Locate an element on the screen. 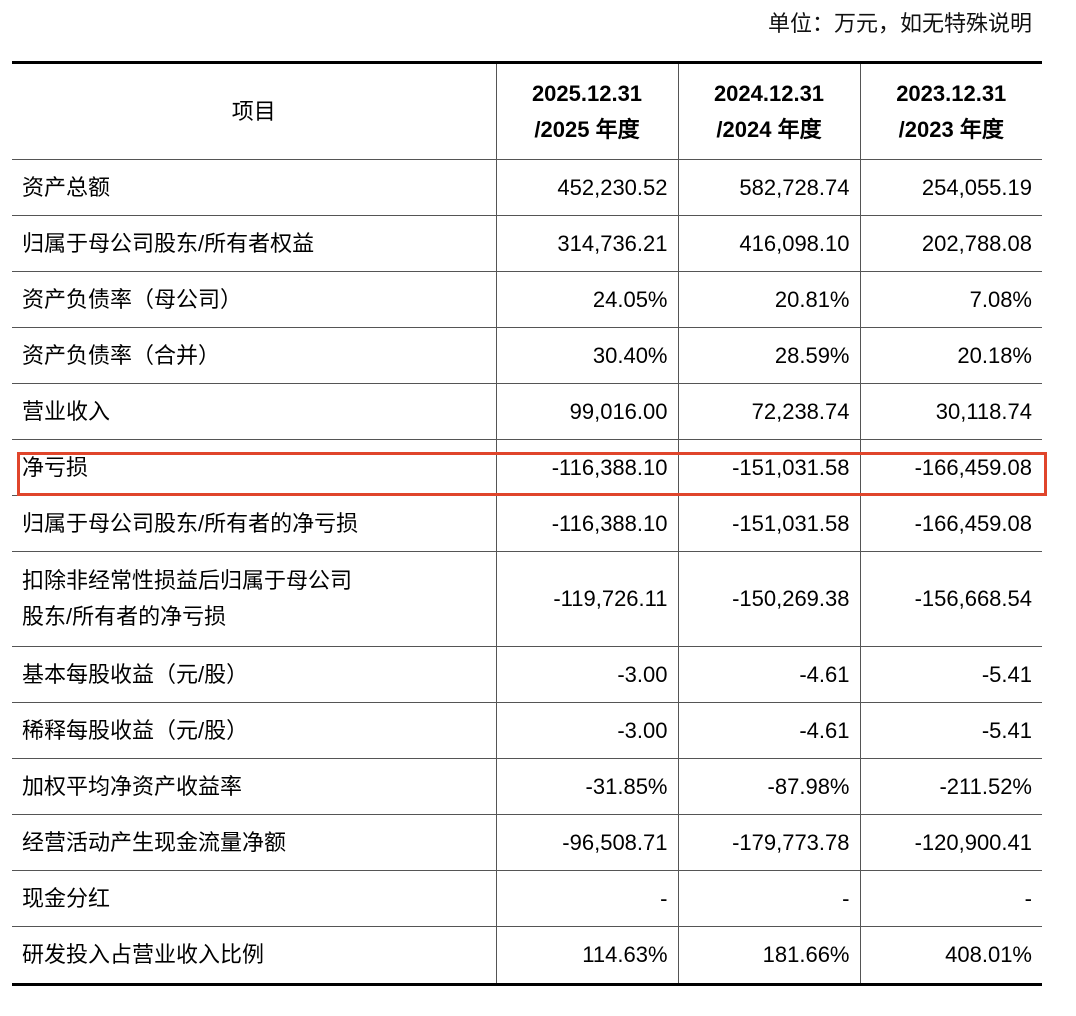 This screenshot has height=1016, width=1076. cell-2025: 114.63% is located at coordinates (586, 955).